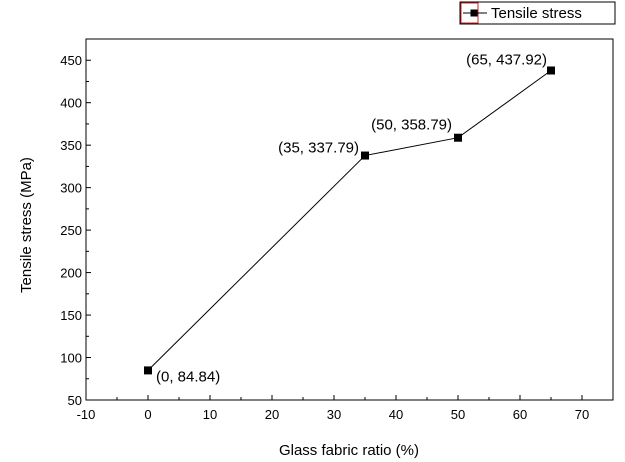  What do you see at coordinates (272, 414) in the screenshot?
I see `x-tick-label: 20` at bounding box center [272, 414].